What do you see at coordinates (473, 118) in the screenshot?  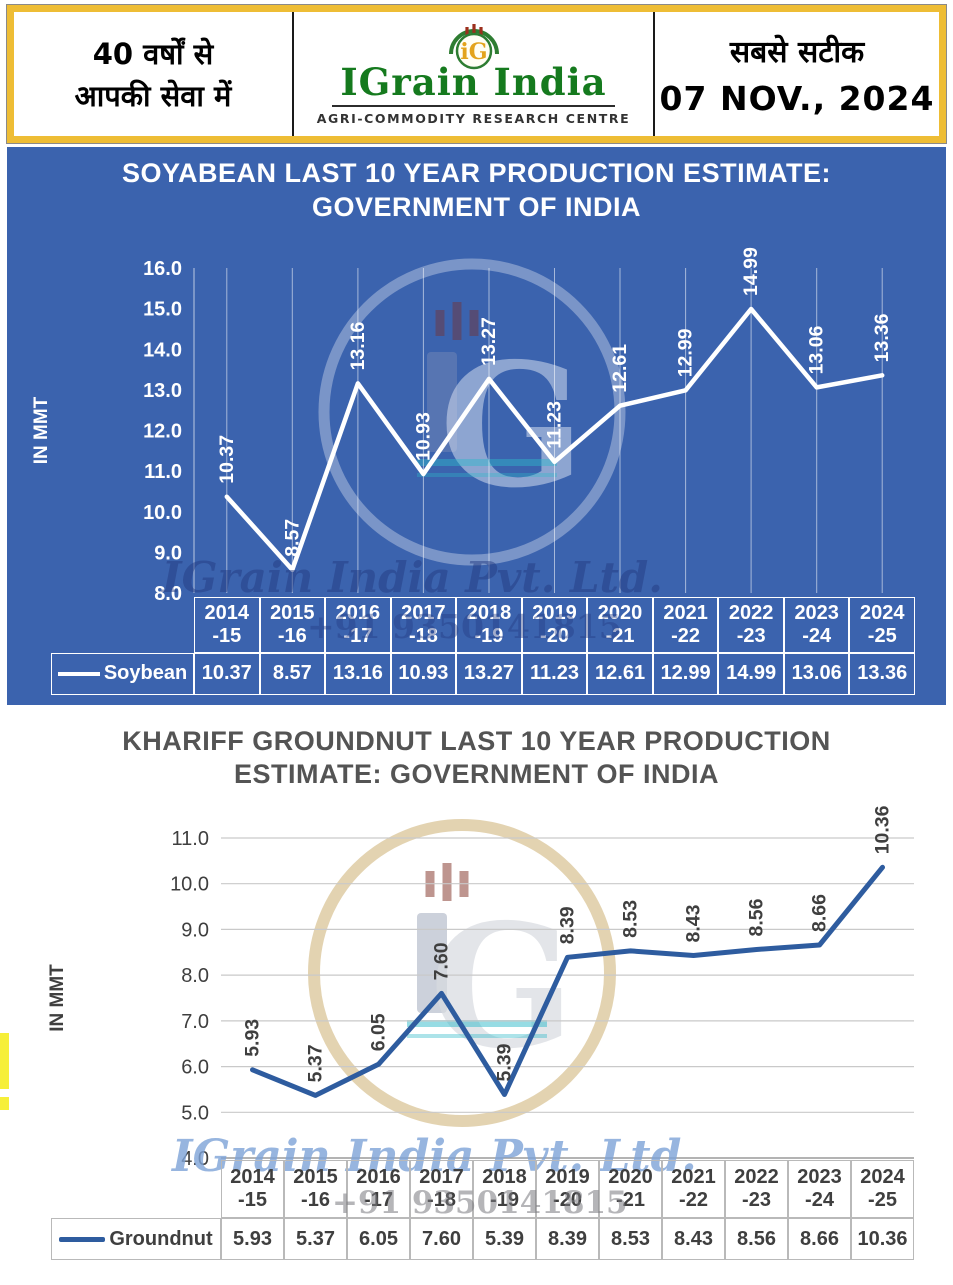 I see `brand-subtitle: AGRI-COMMODITY RESEARCH CENTRE` at bounding box center [473, 118].